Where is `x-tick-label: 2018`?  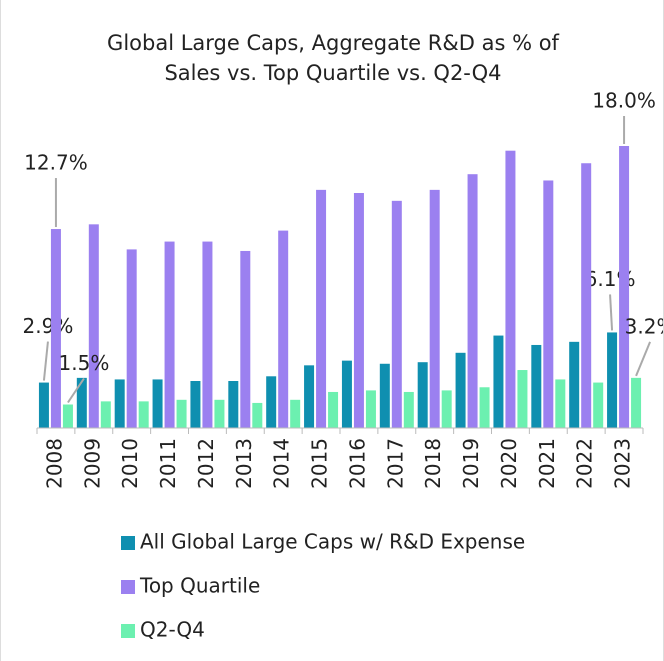 x-tick-label: 2018 is located at coordinates (433, 463).